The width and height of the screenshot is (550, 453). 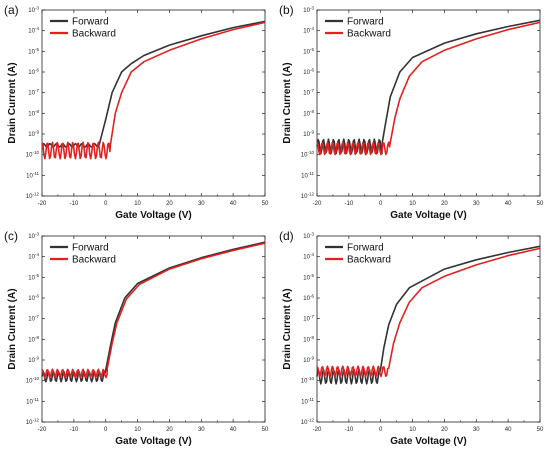 What do you see at coordinates (286, 236) in the screenshot?
I see `panel-label: (d)` at bounding box center [286, 236].